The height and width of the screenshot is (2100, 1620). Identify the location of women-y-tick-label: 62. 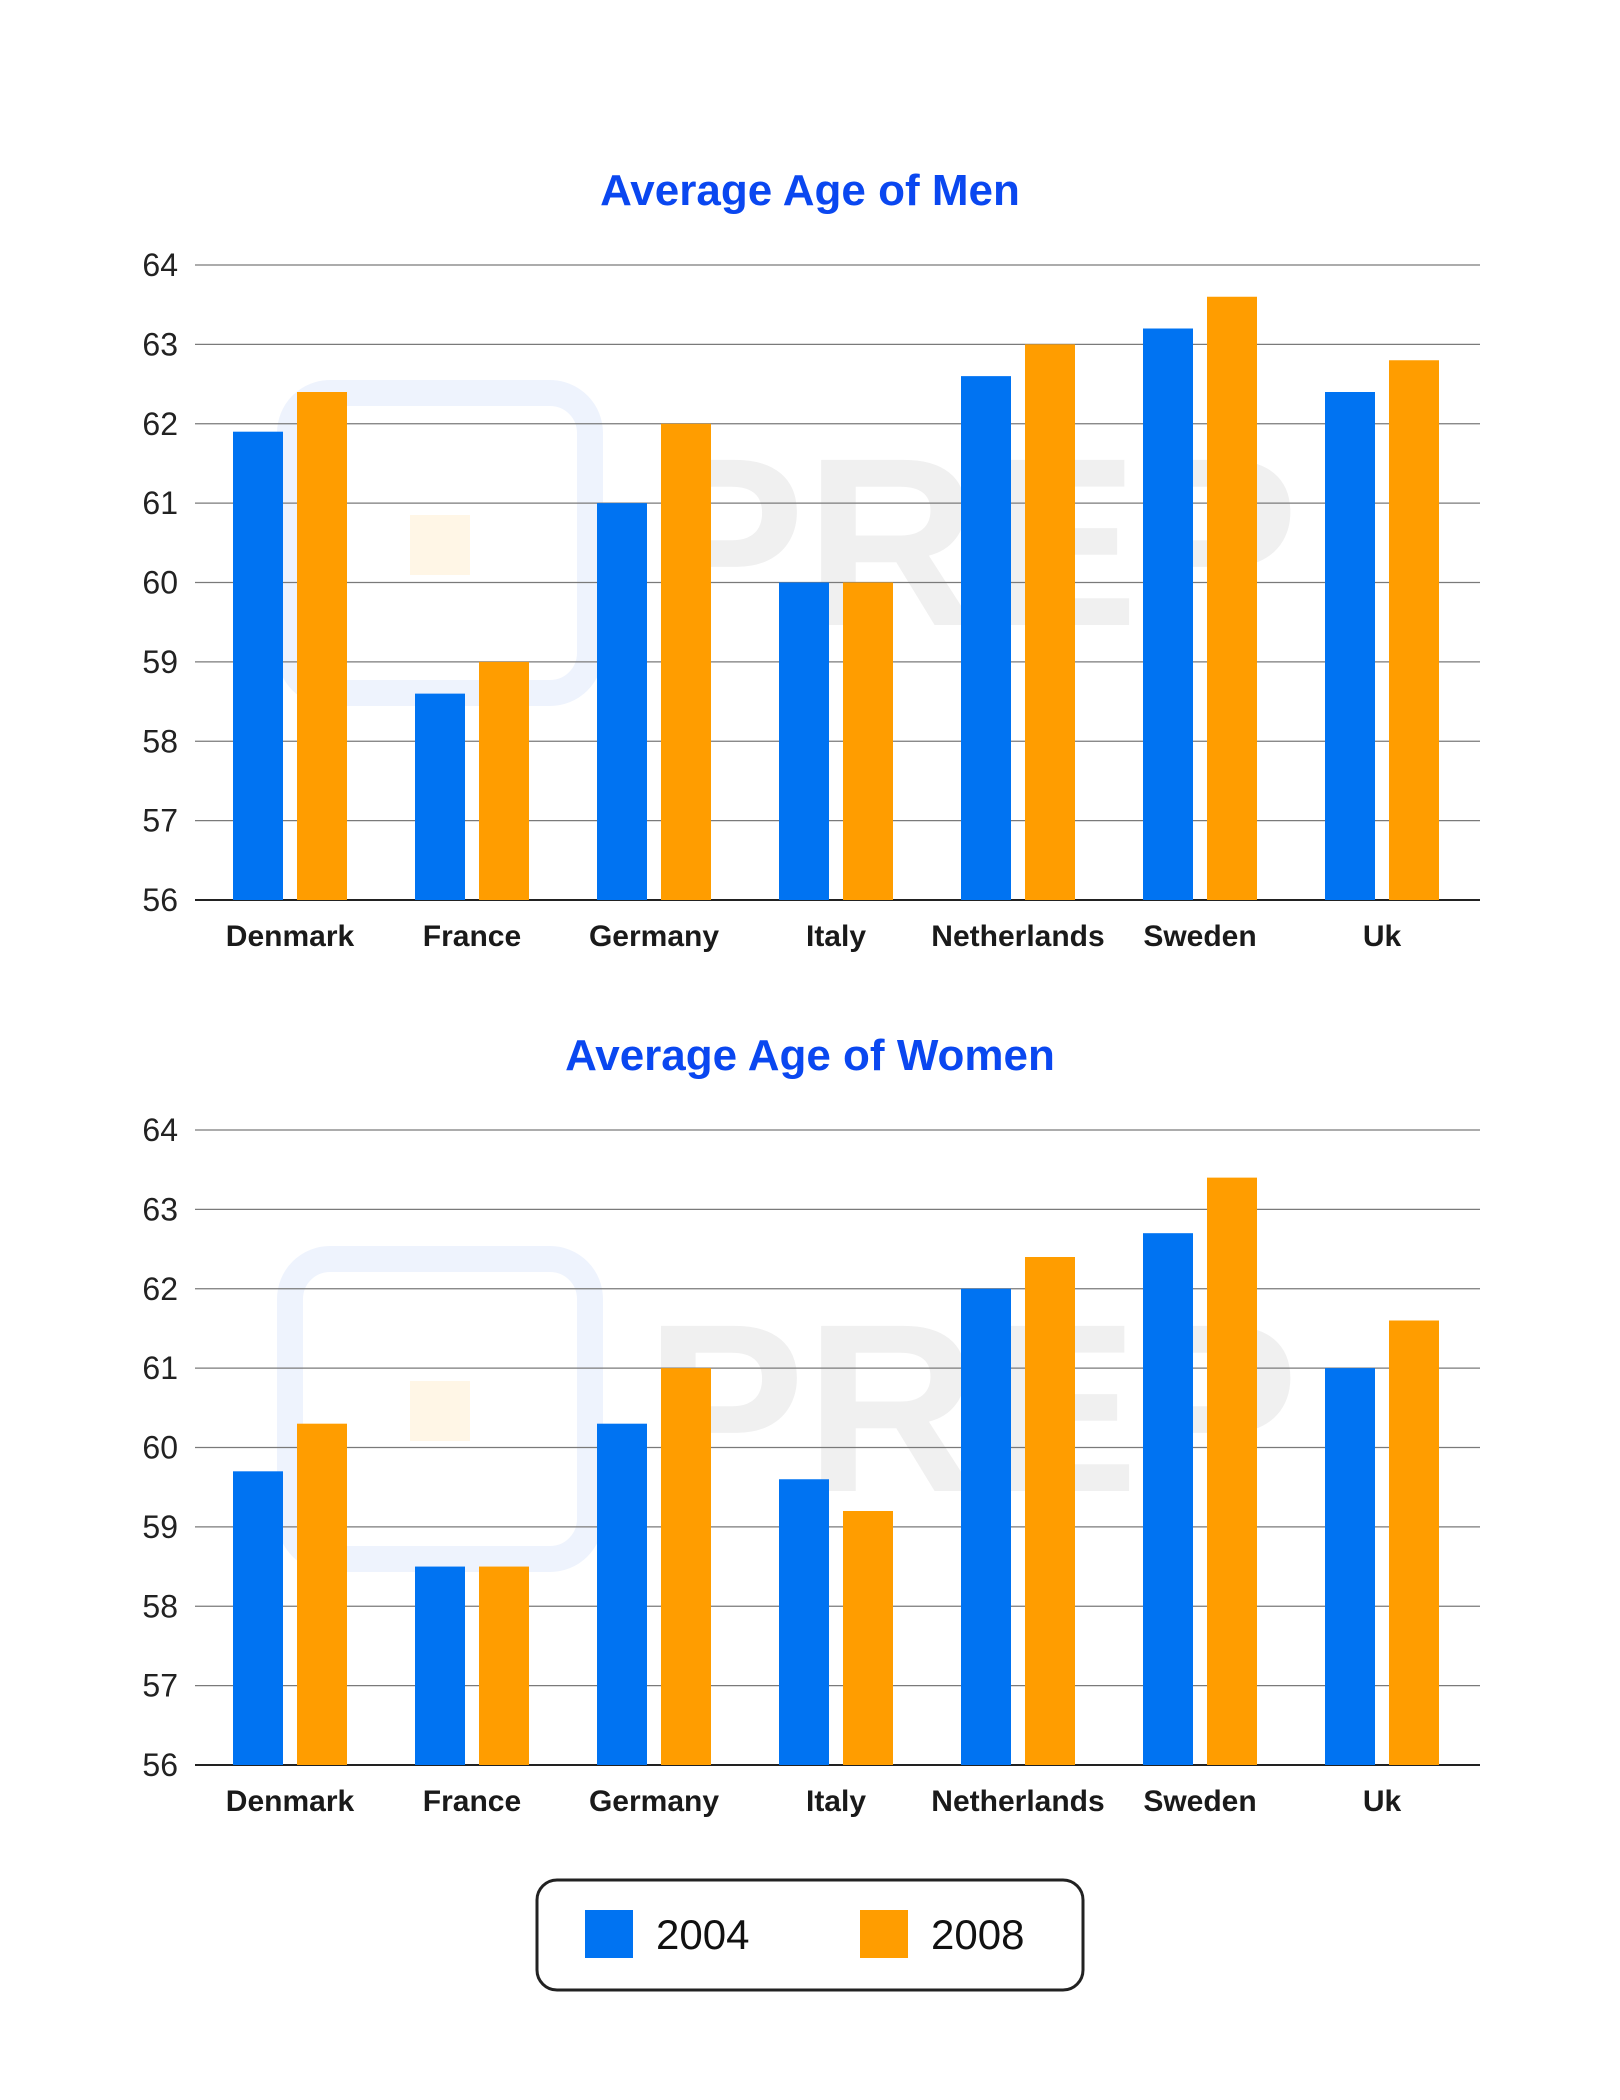
(160, 1289).